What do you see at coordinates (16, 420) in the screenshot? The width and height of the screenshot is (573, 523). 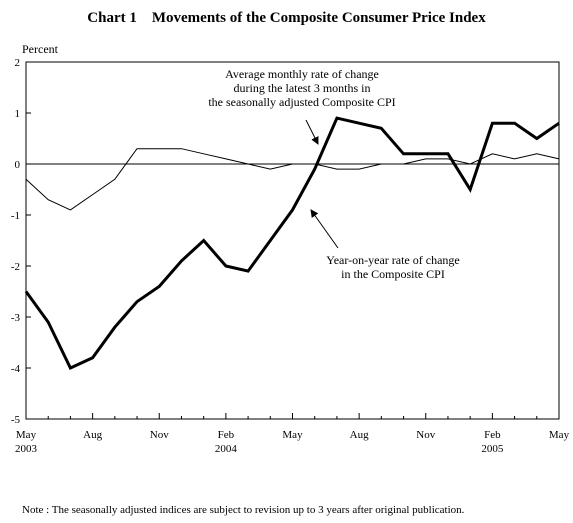 I see `y-tick-label: -5` at bounding box center [16, 420].